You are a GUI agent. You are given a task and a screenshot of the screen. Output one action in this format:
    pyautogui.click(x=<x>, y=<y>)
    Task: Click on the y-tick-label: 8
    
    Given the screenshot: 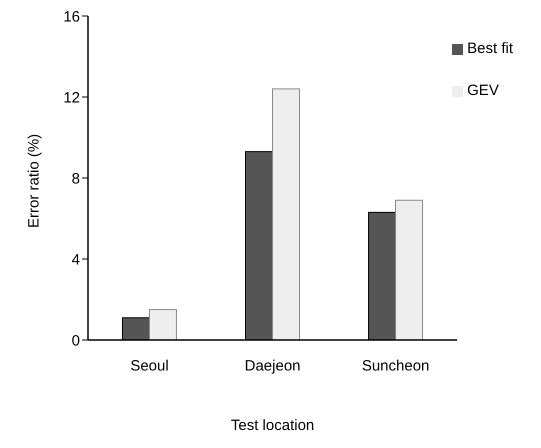 What is the action you would take?
    pyautogui.click(x=76, y=179)
    